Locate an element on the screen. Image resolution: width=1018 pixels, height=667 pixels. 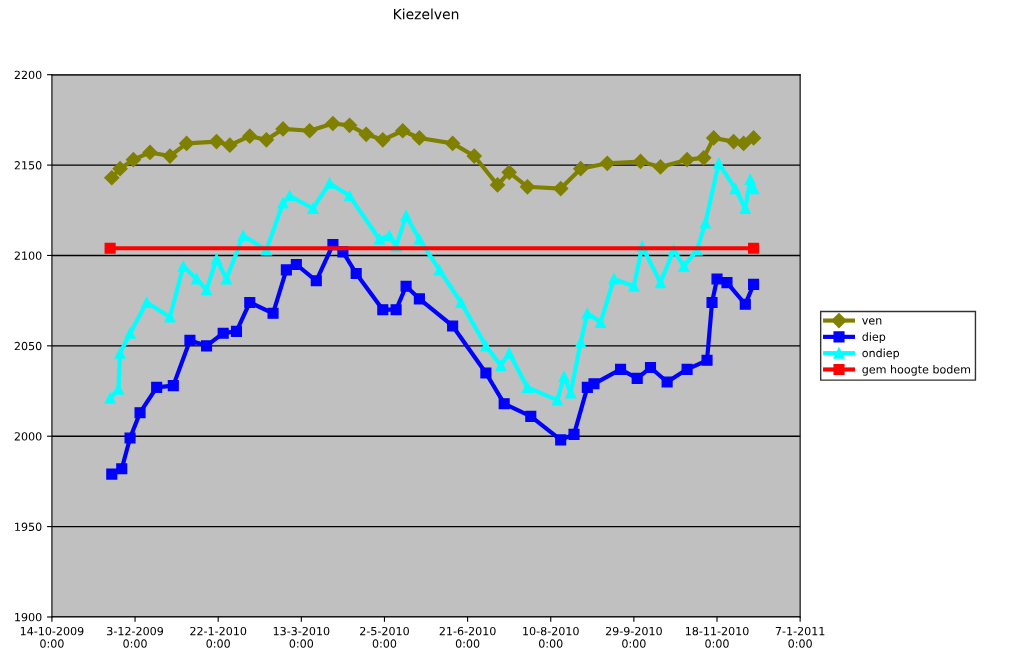
y-tick-label: 2000 is located at coordinates (28, 436).